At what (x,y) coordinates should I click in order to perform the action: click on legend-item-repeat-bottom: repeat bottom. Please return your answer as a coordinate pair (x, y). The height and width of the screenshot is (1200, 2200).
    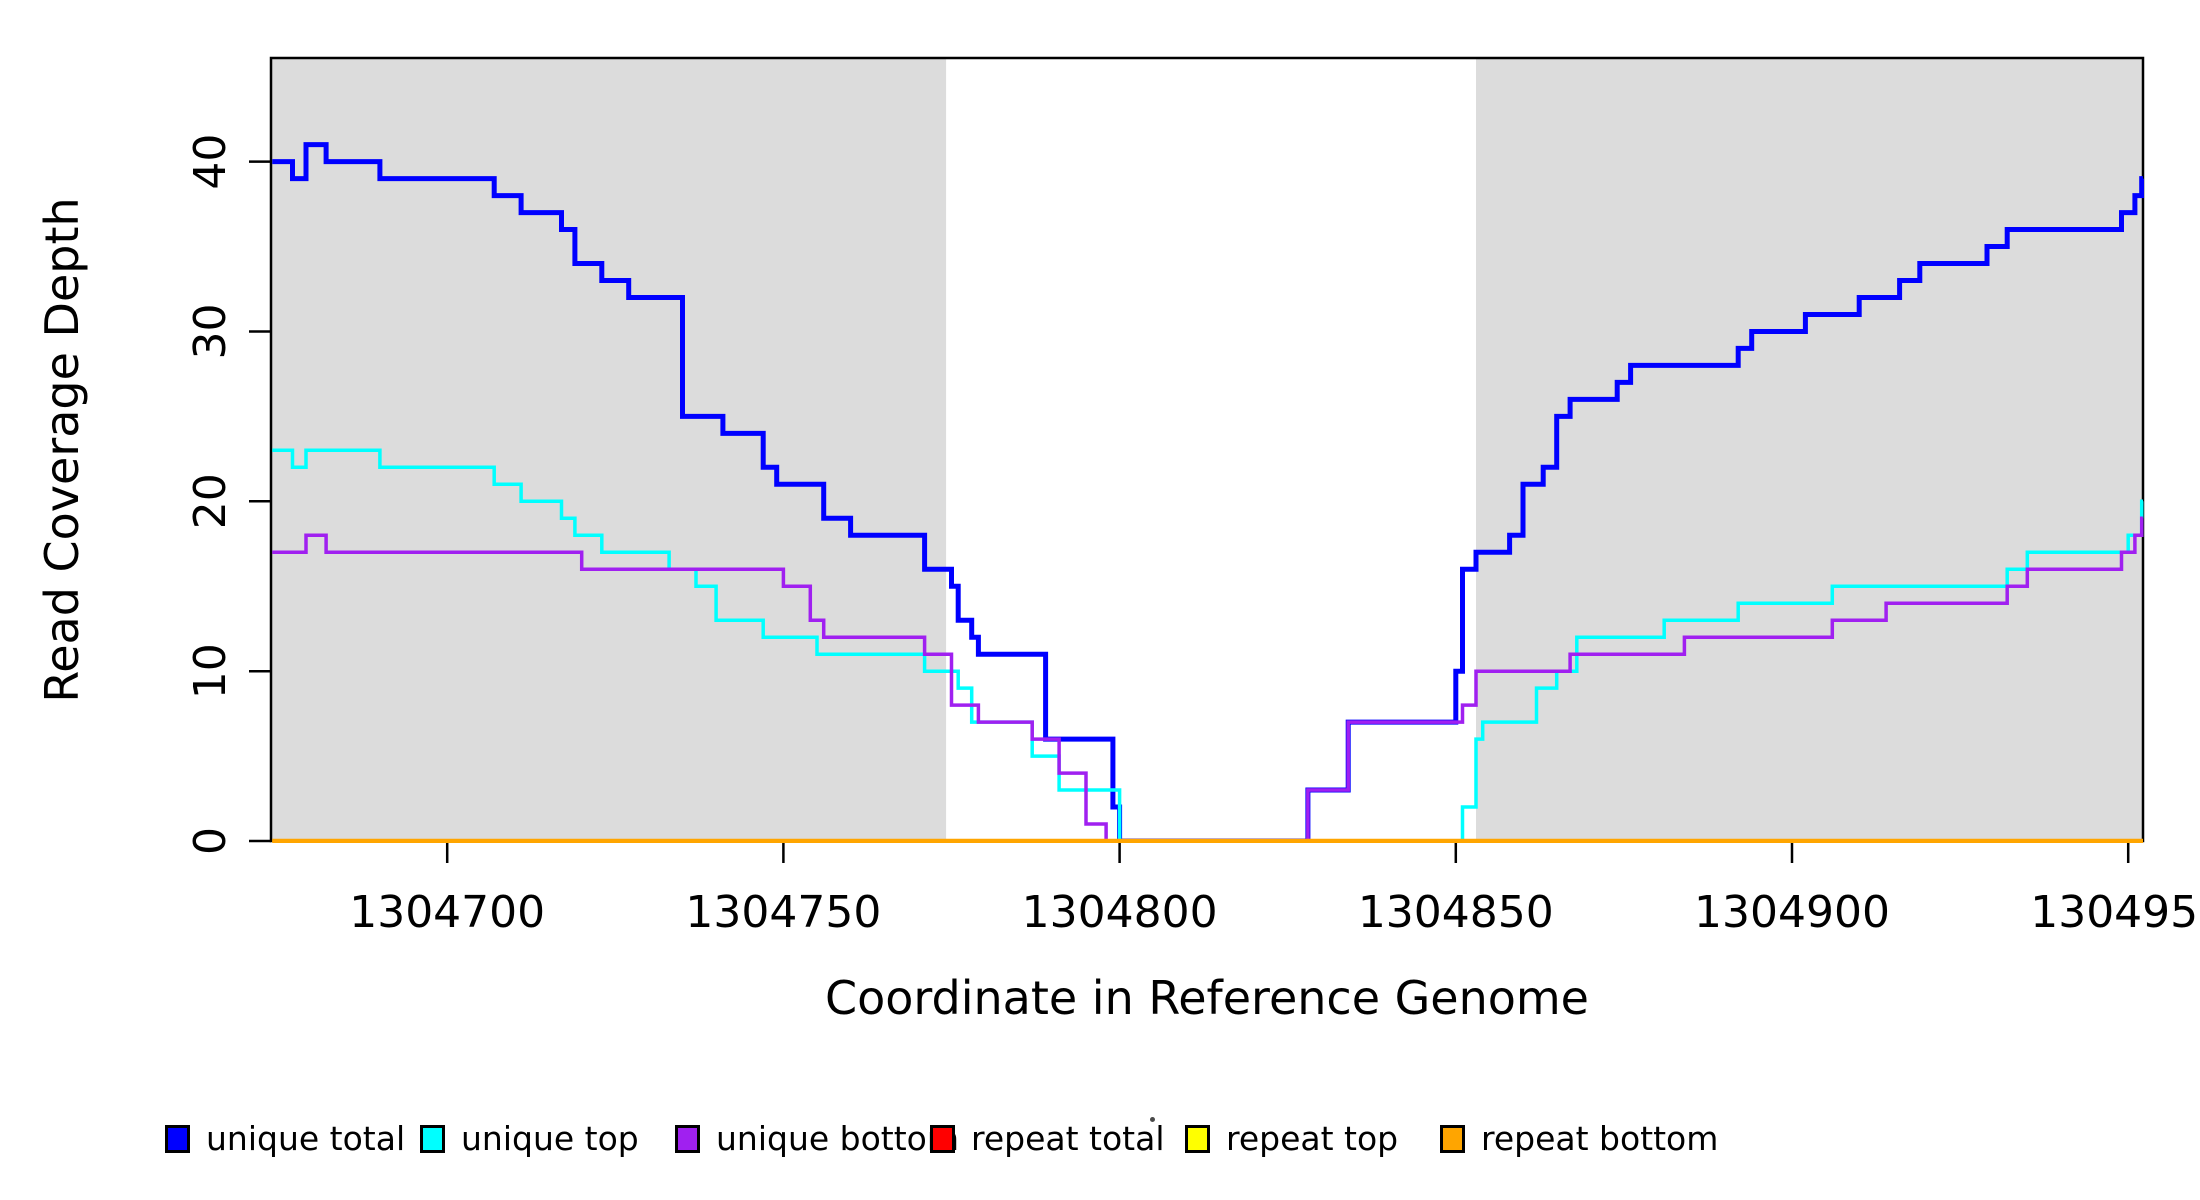
    Looking at the image, I should click on (1579, 1138).